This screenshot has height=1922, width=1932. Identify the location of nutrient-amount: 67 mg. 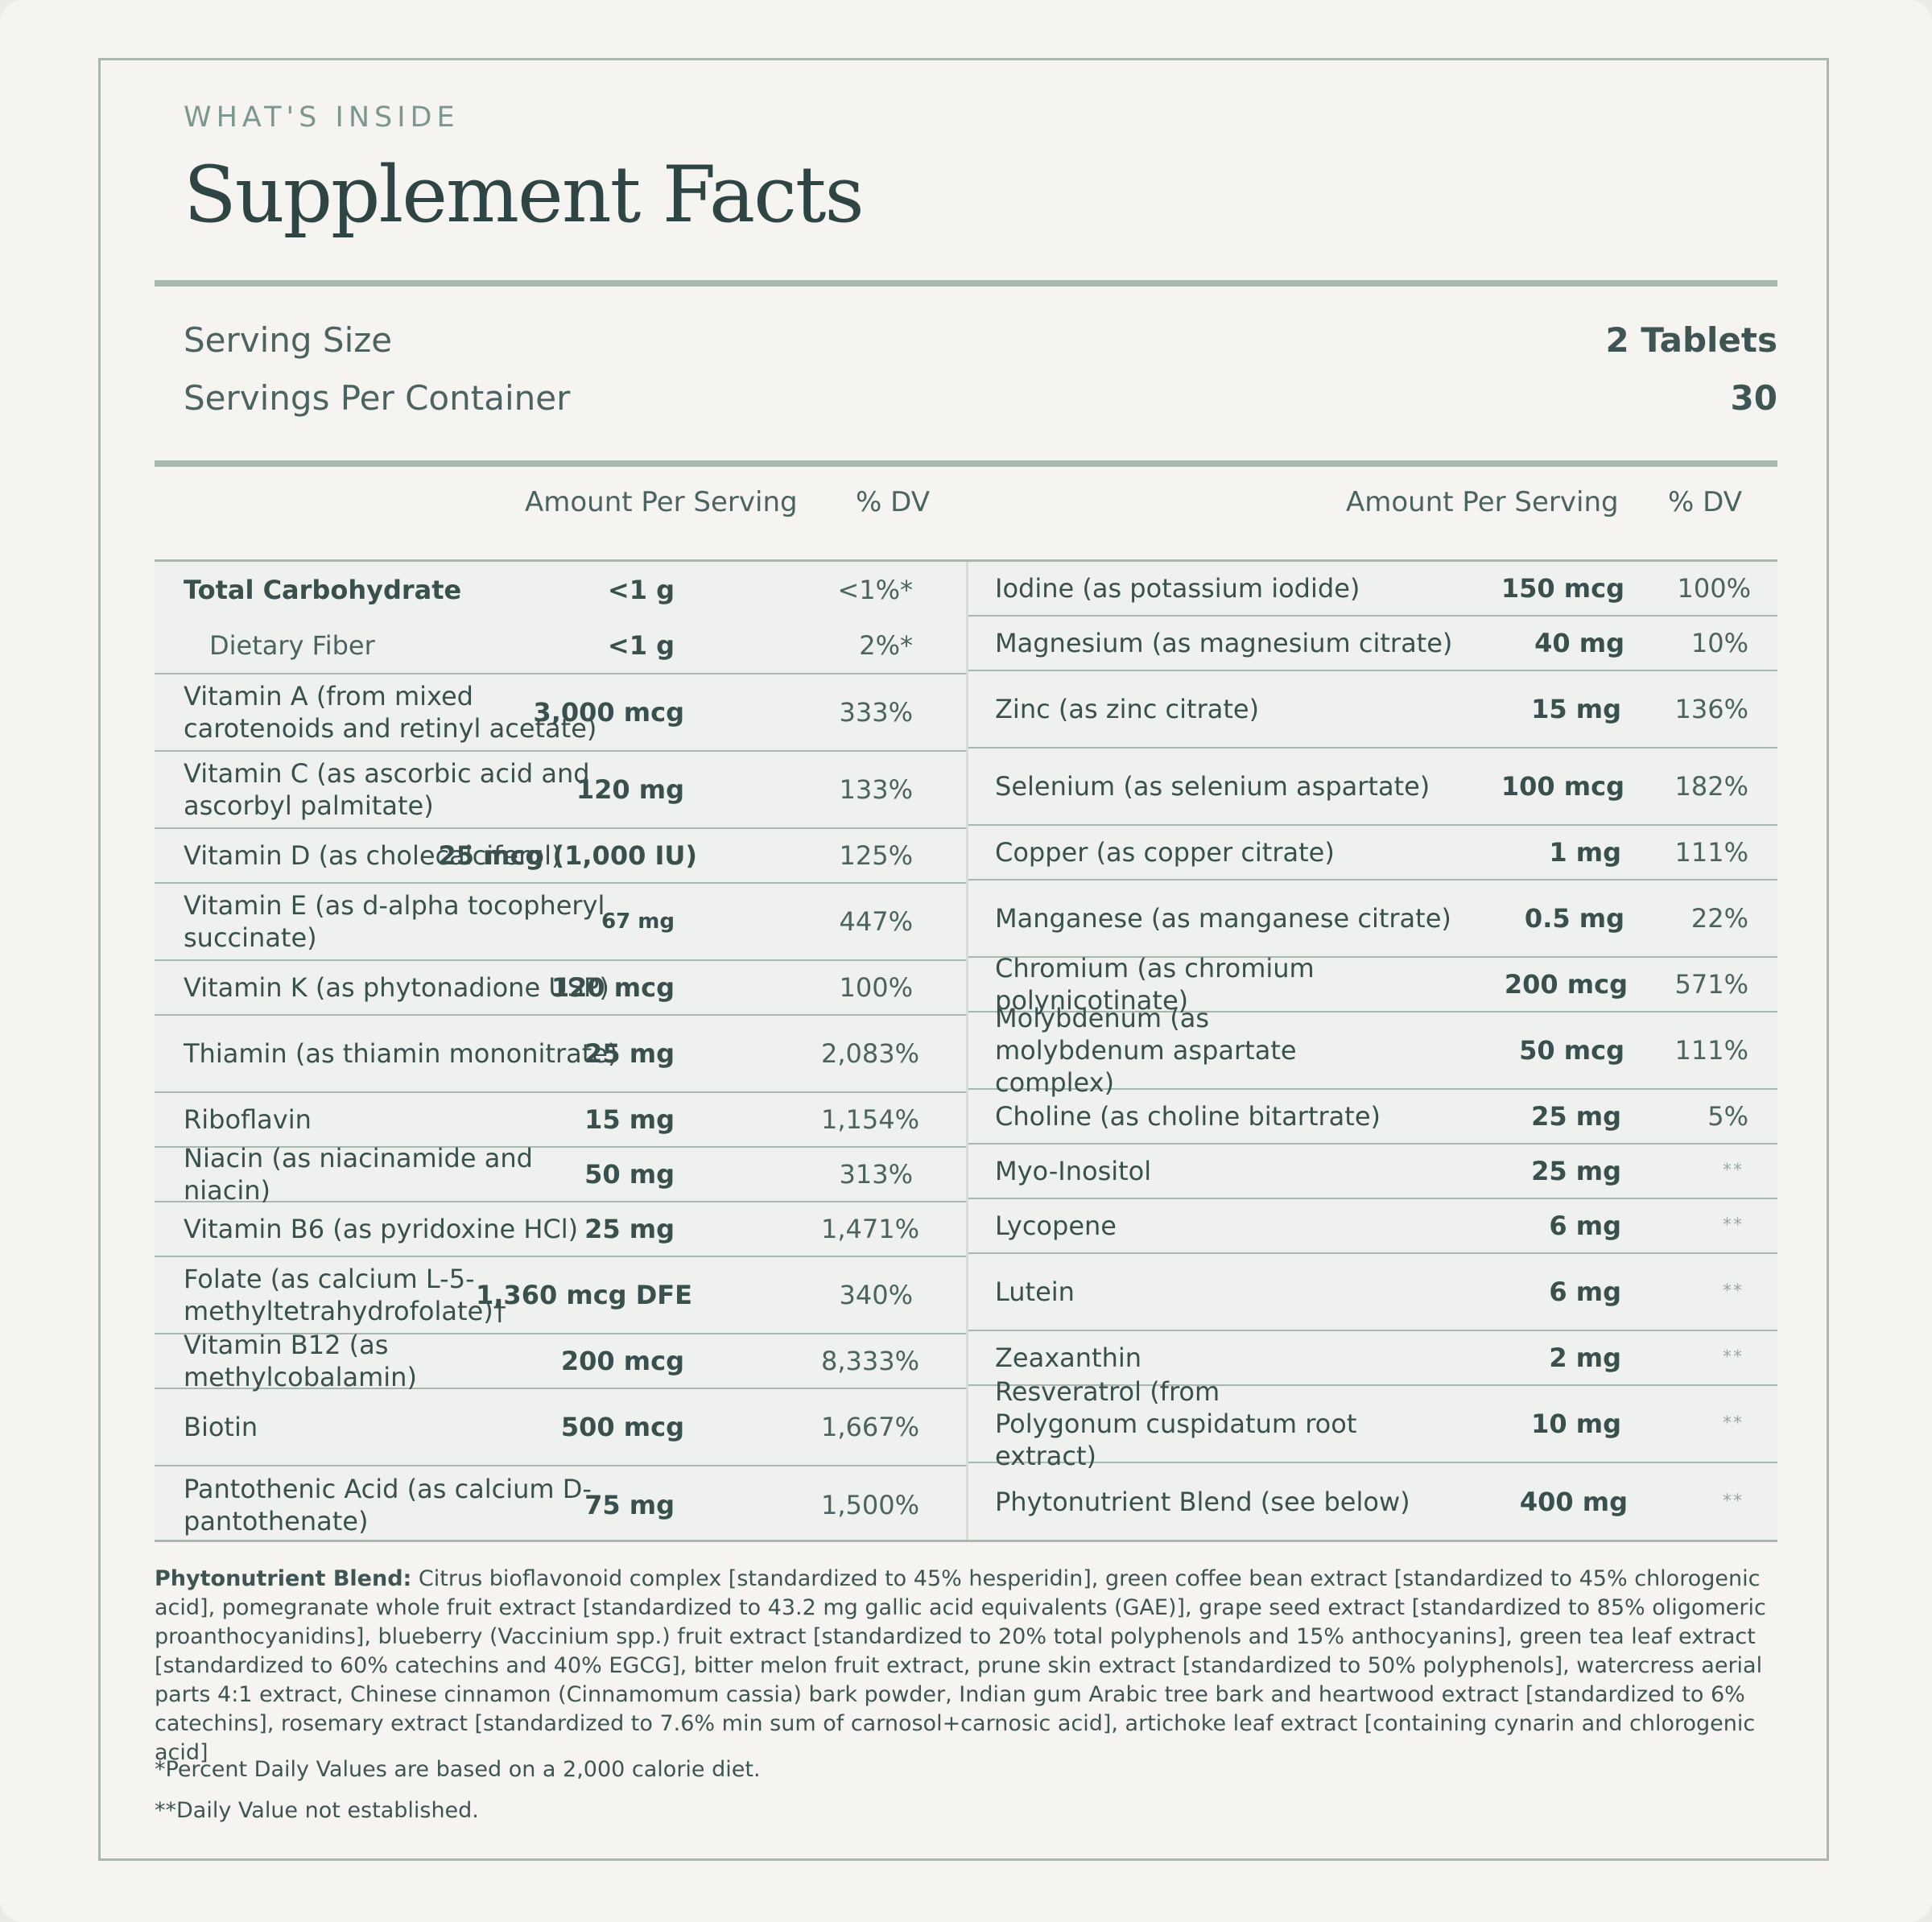
(638, 922).